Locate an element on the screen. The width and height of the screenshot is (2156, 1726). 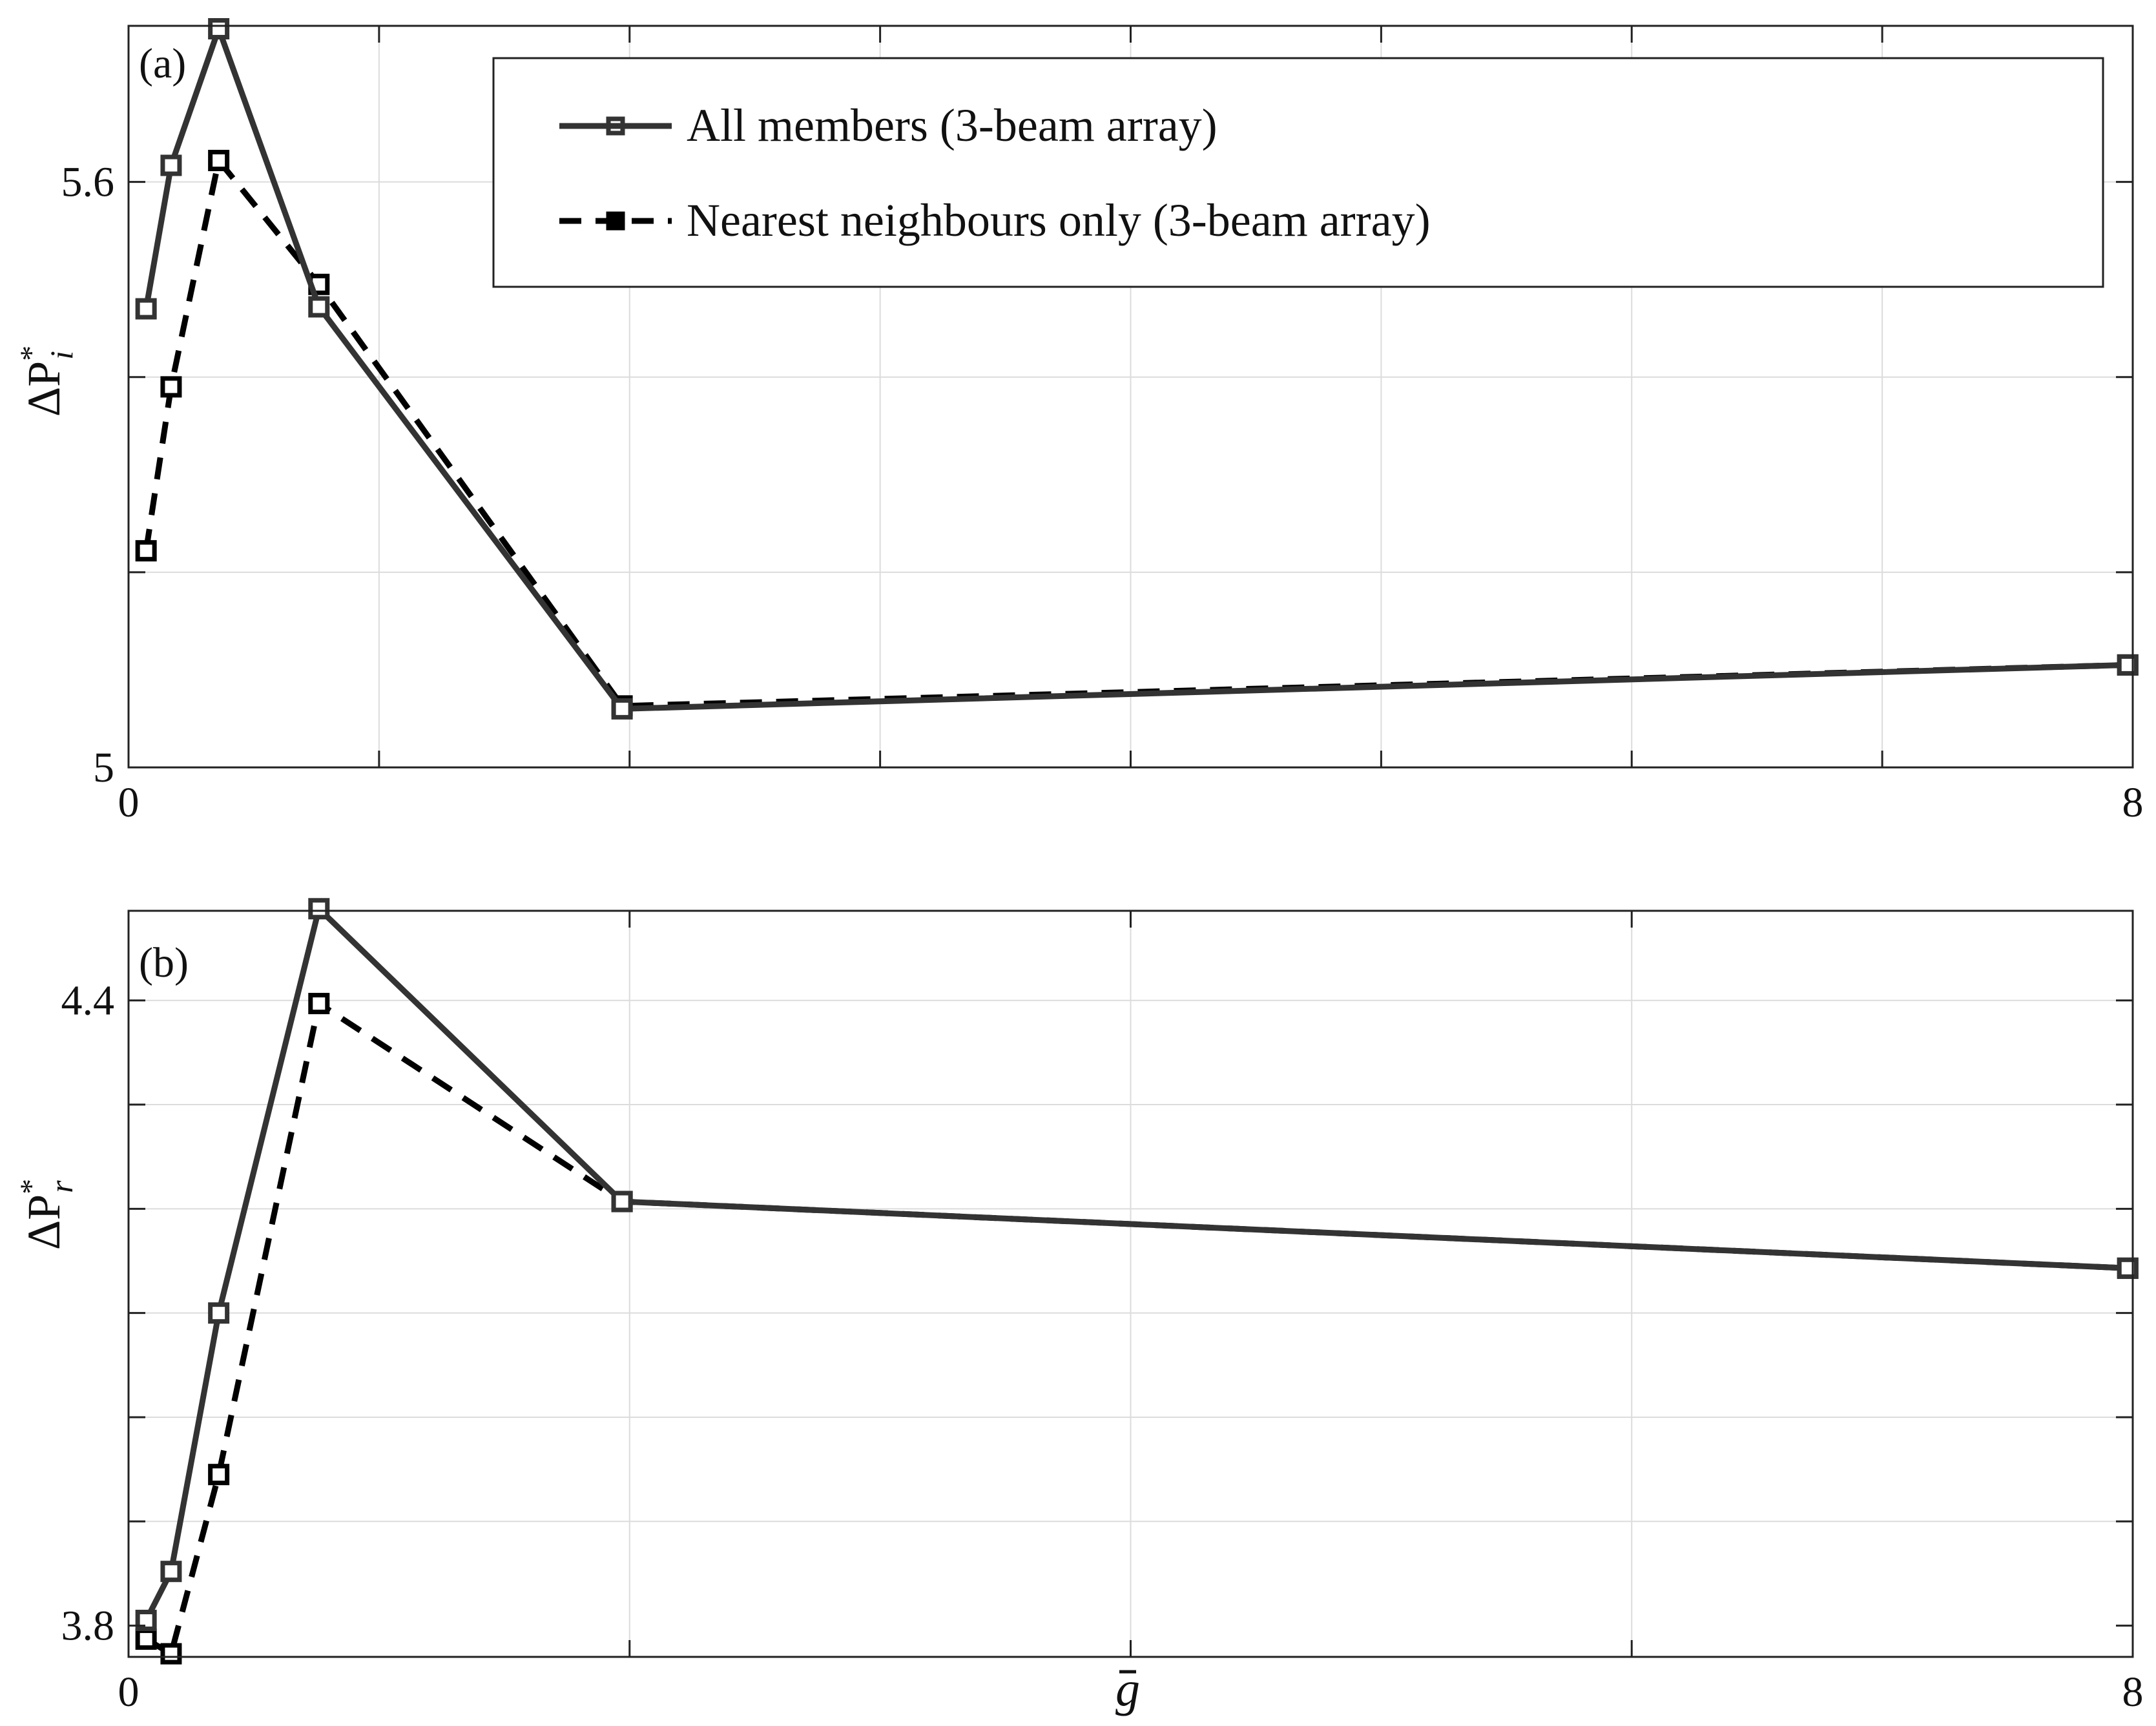
panel-b-label: (b) is located at coordinates (164, 962).